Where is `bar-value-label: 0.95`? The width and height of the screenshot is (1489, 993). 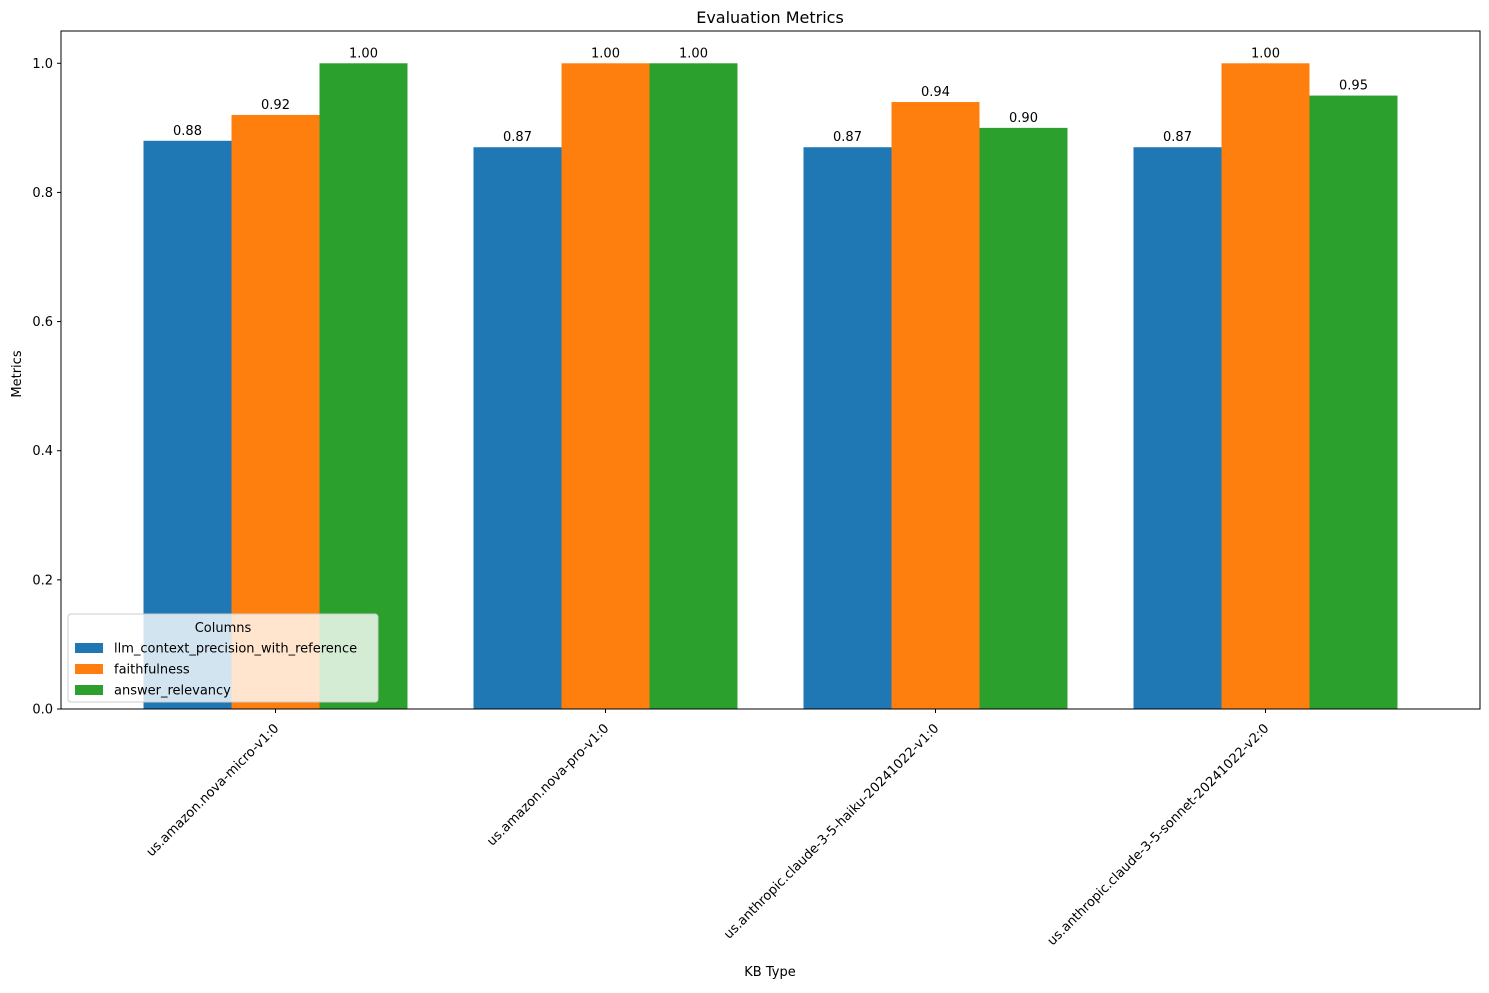
bar-value-label: 0.95 is located at coordinates (1353, 86).